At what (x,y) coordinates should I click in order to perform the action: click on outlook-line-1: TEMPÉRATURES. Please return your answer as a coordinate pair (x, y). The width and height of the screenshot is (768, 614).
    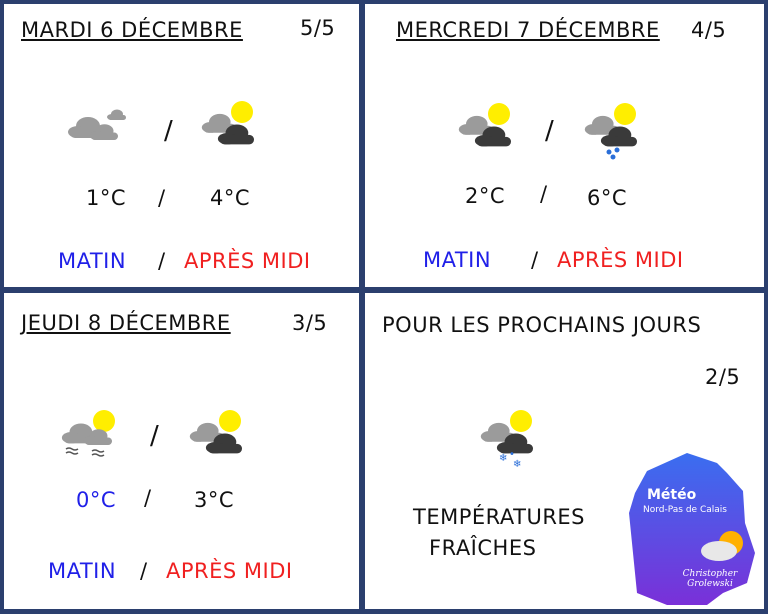
    Looking at the image, I should click on (499, 517).